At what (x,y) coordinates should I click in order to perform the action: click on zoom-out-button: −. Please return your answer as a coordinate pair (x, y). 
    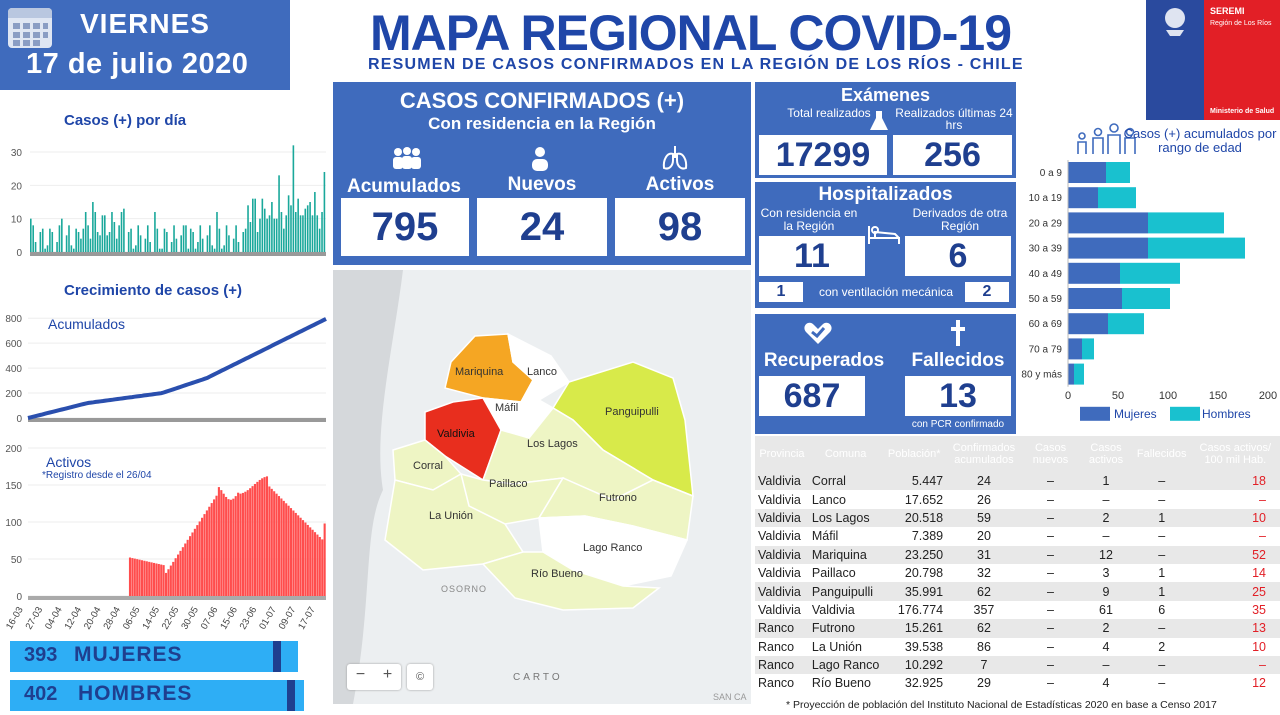
    Looking at the image, I should click on (360, 674).